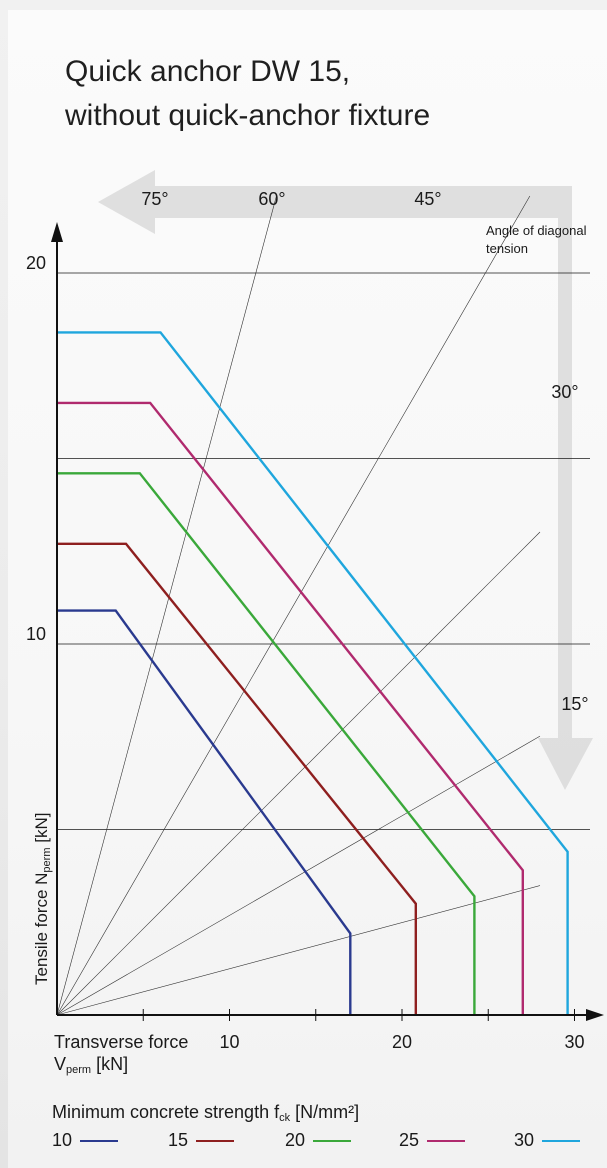 This screenshot has height=1168, width=607. I want to click on x-axis-label: Transverse force Vperm [kN], so click(121, 1056).